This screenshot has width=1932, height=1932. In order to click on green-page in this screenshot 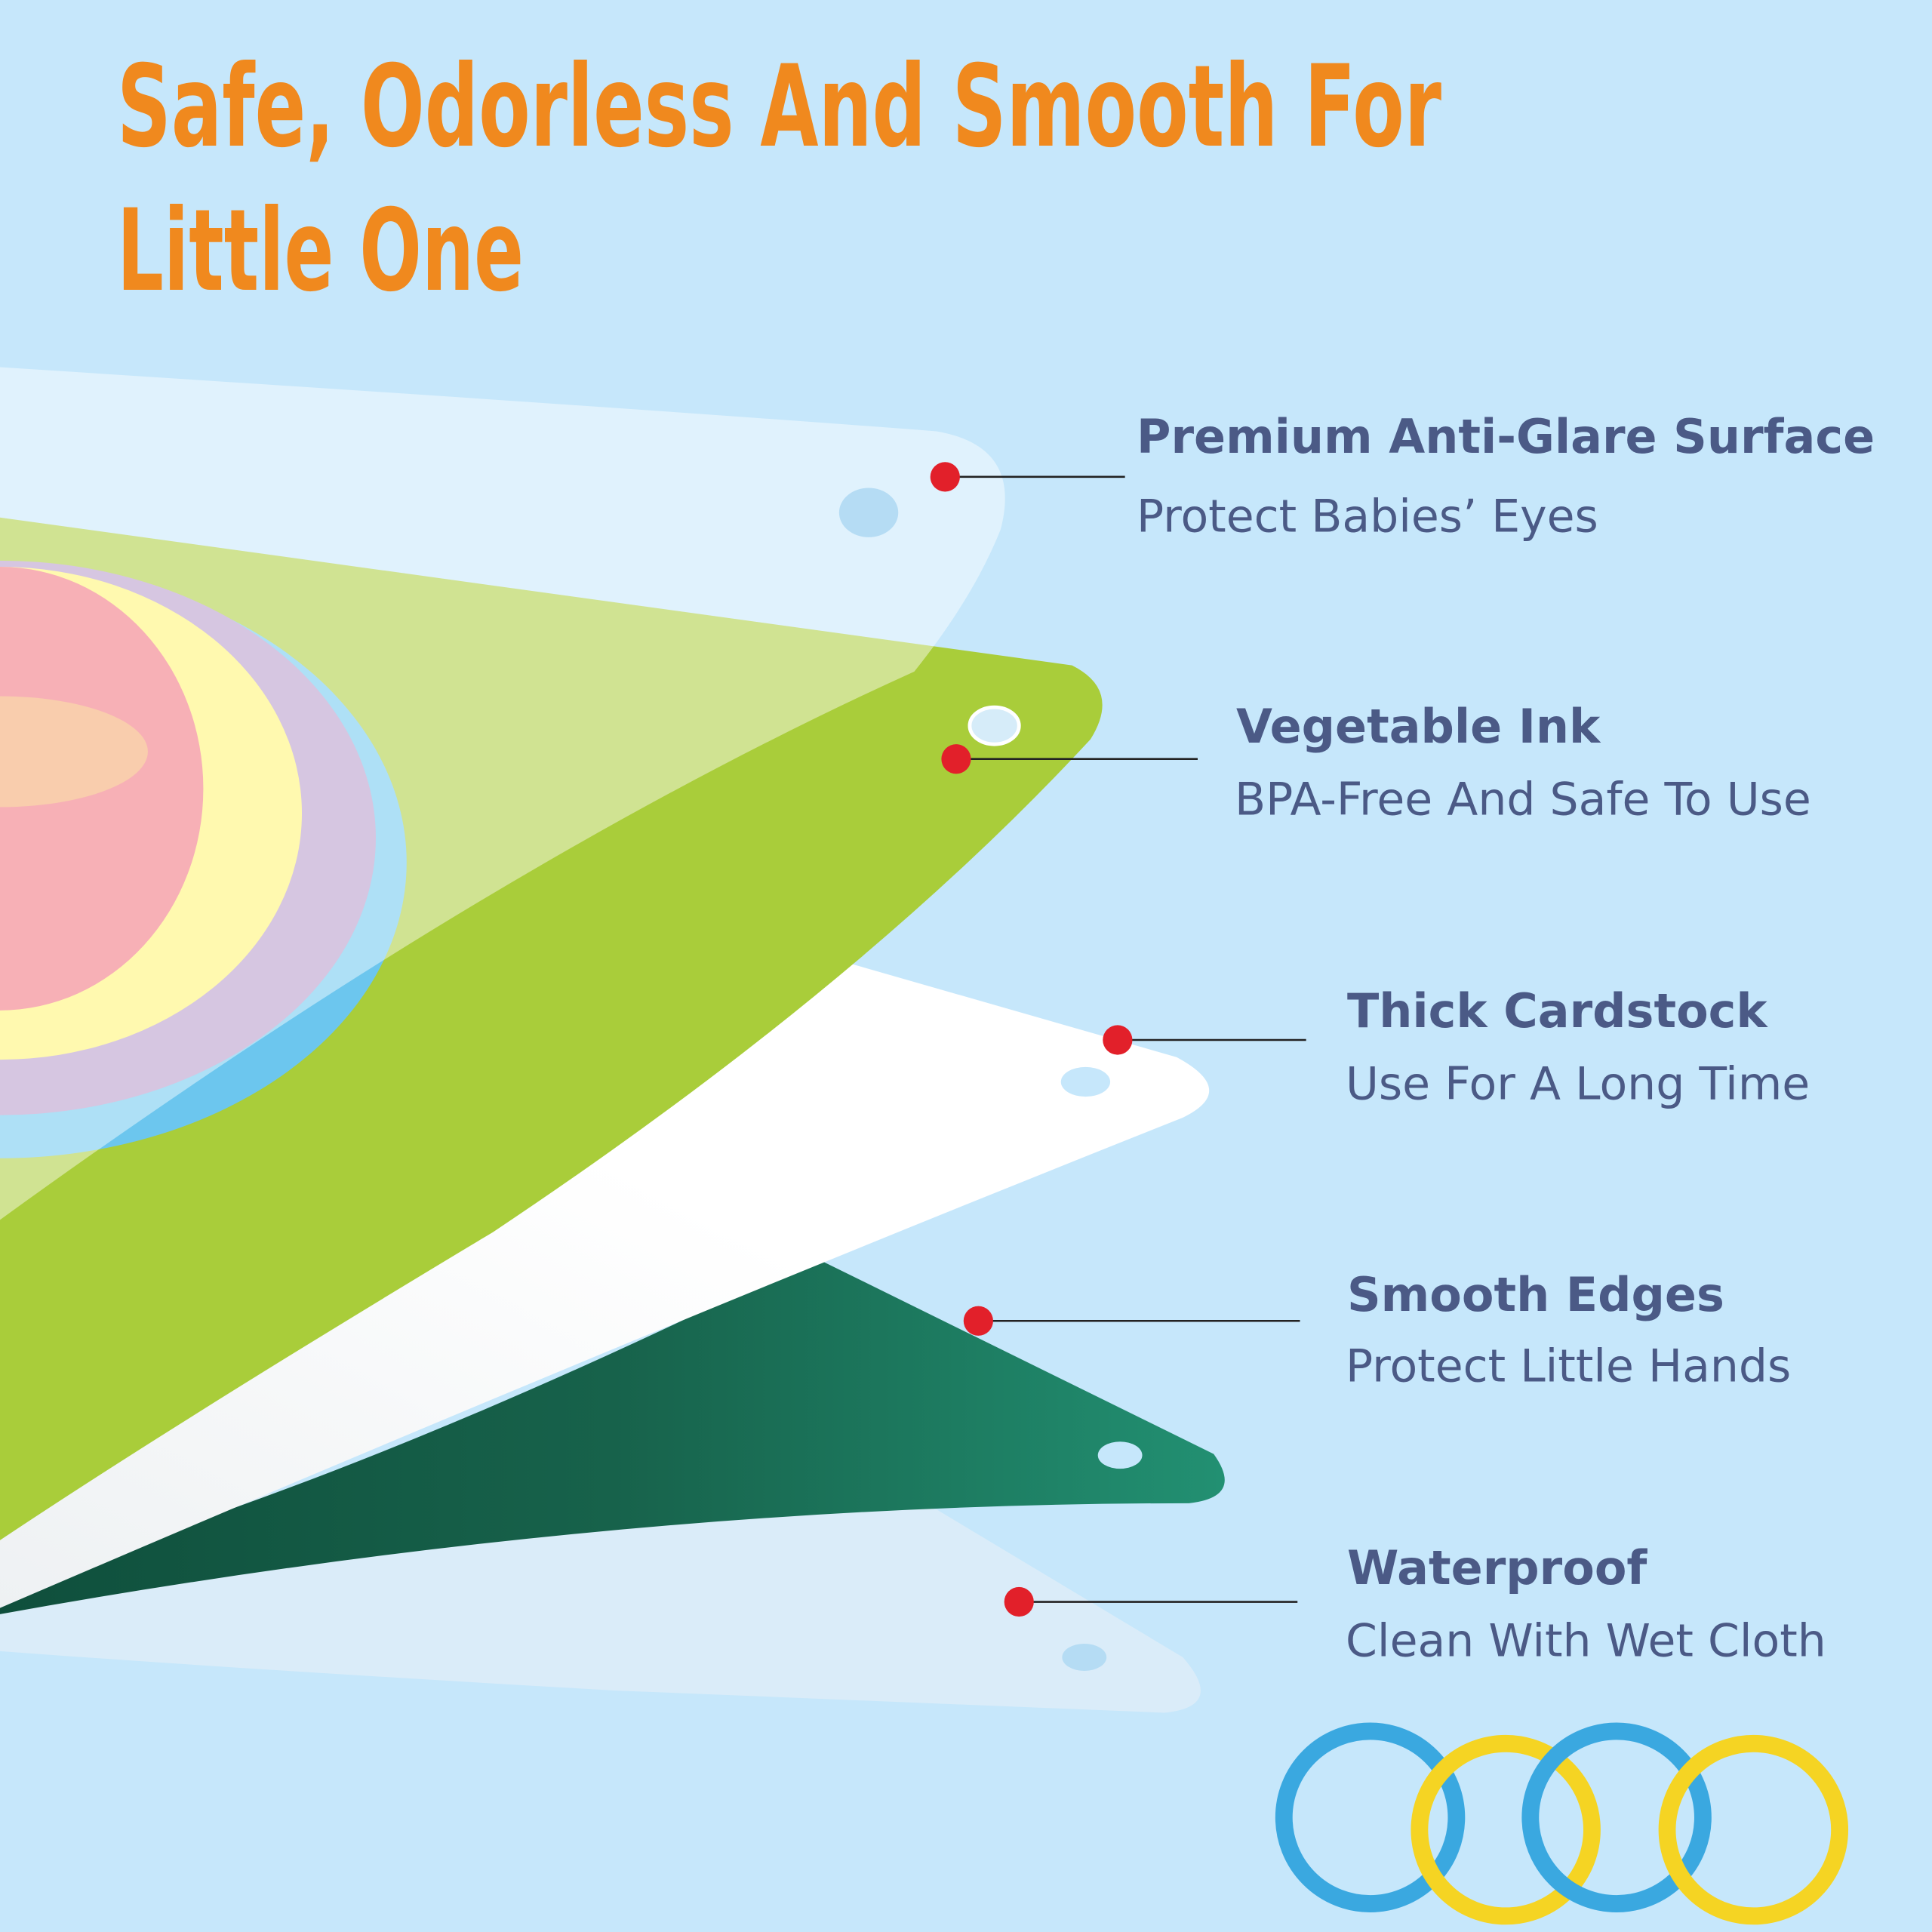, I will do `click(612, 1435)`.